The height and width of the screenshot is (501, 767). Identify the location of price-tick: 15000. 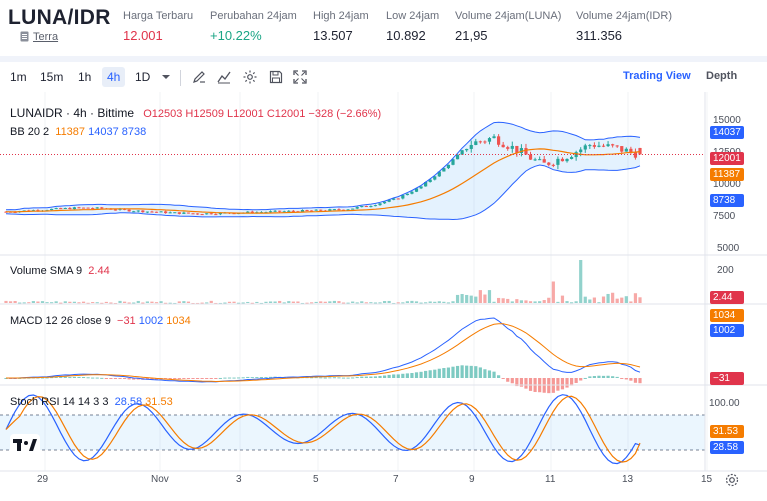
(727, 120).